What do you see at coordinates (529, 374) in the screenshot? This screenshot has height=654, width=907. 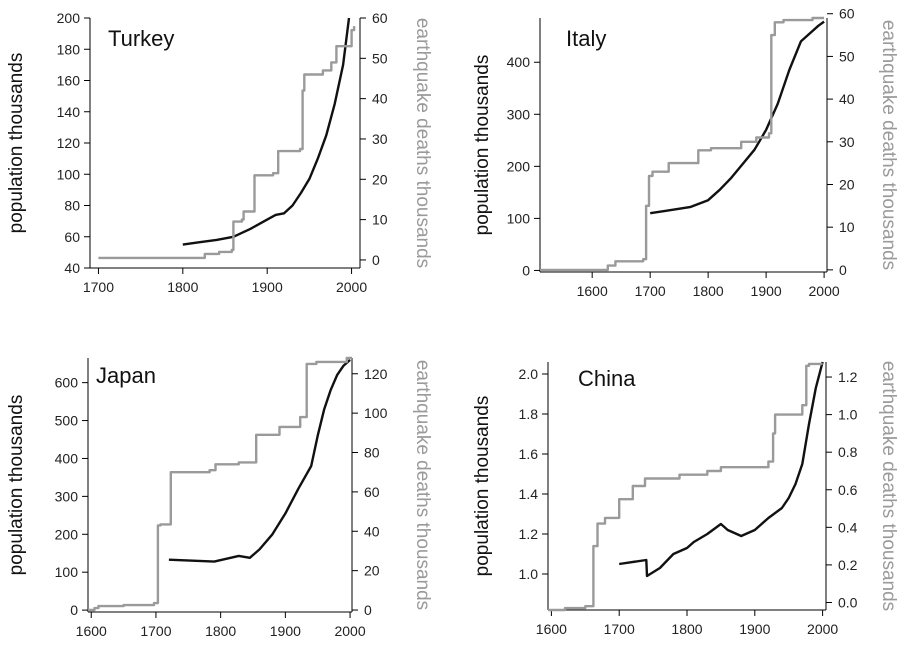 I see `y-tick-label: 2.0` at bounding box center [529, 374].